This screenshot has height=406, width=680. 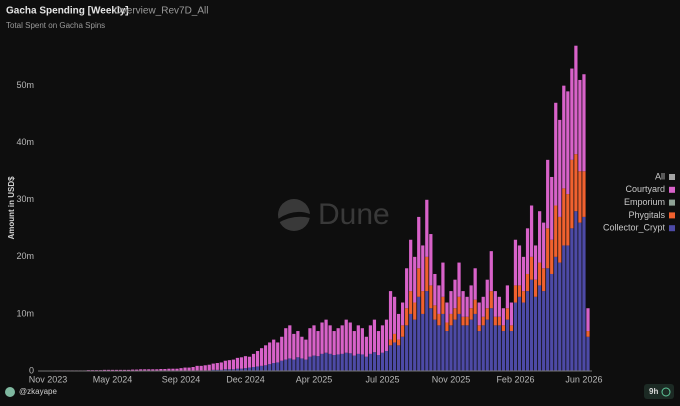 What do you see at coordinates (646, 215) in the screenshot?
I see `legend-label: Phygitals` at bounding box center [646, 215].